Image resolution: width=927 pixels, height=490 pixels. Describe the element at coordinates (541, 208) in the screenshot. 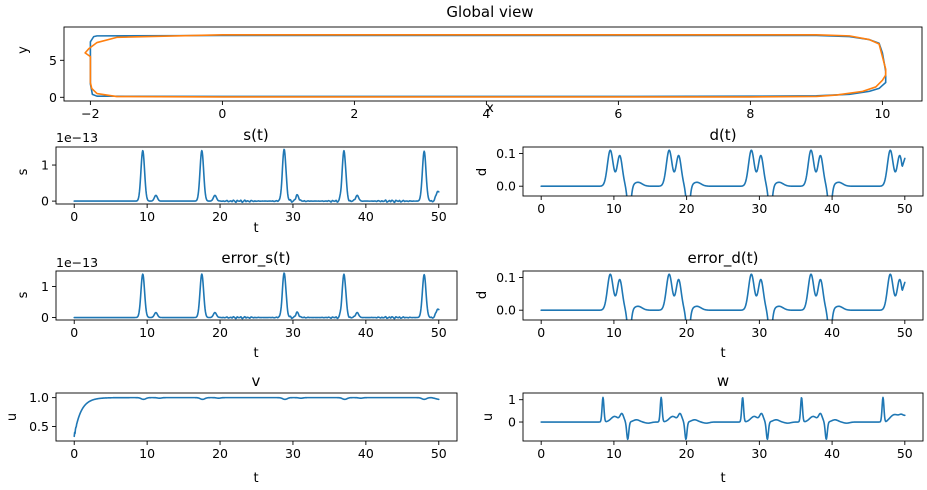

I see `x-tick-label-d: 0` at that location.